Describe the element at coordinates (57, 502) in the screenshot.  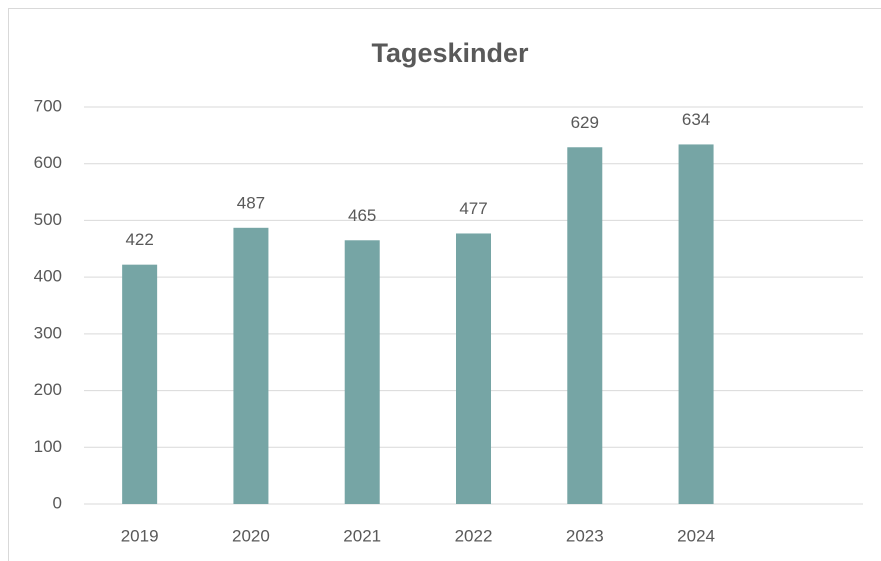
I see `y-tick-label: 0` at that location.